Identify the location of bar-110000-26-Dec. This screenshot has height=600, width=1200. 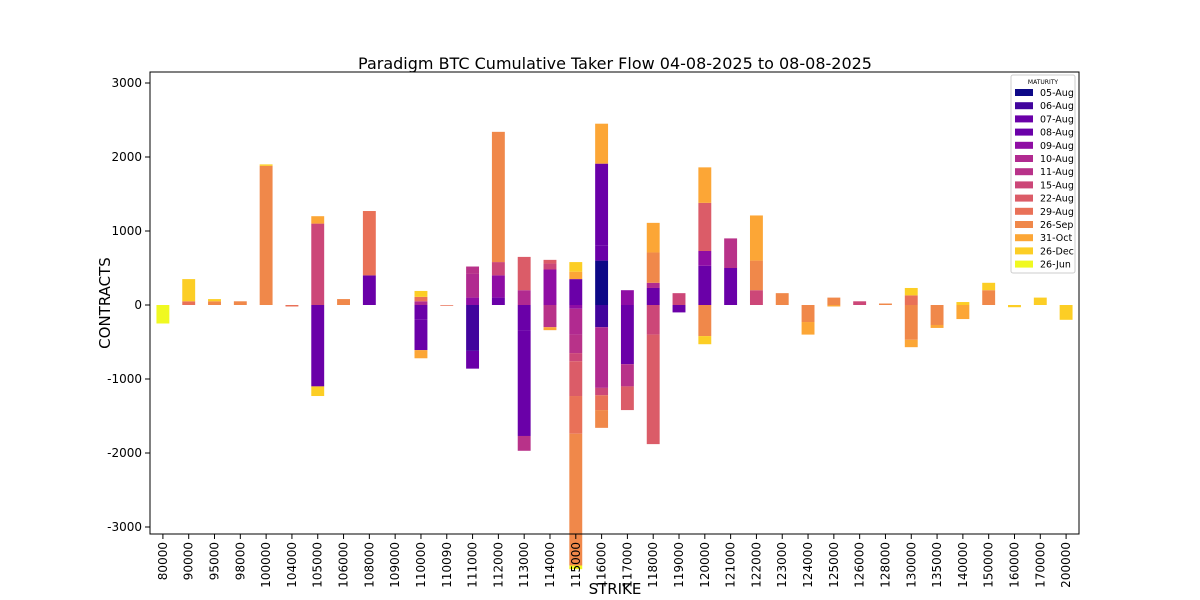
(421, 293).